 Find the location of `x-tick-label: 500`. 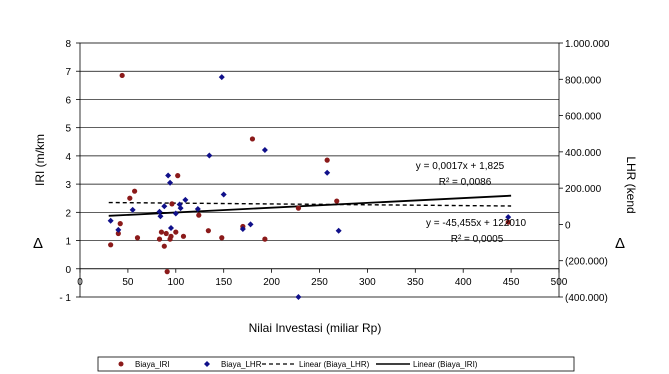

x-tick-label: 500 is located at coordinates (559, 282).